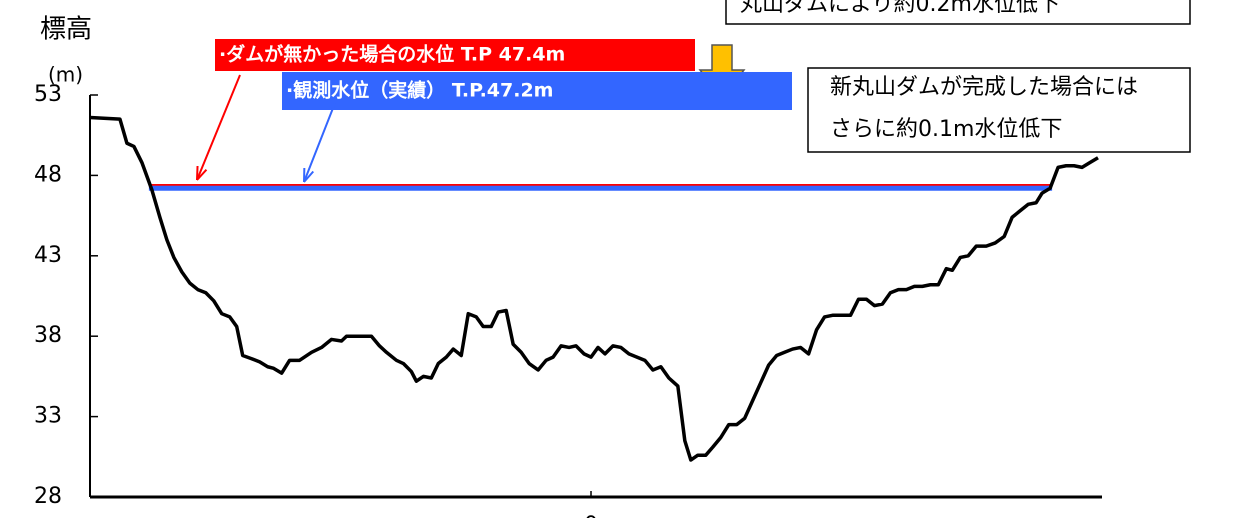  Describe the element at coordinates (946, 129) in the screenshot. I see `annotation: さらに約0.1m水位低下` at that location.